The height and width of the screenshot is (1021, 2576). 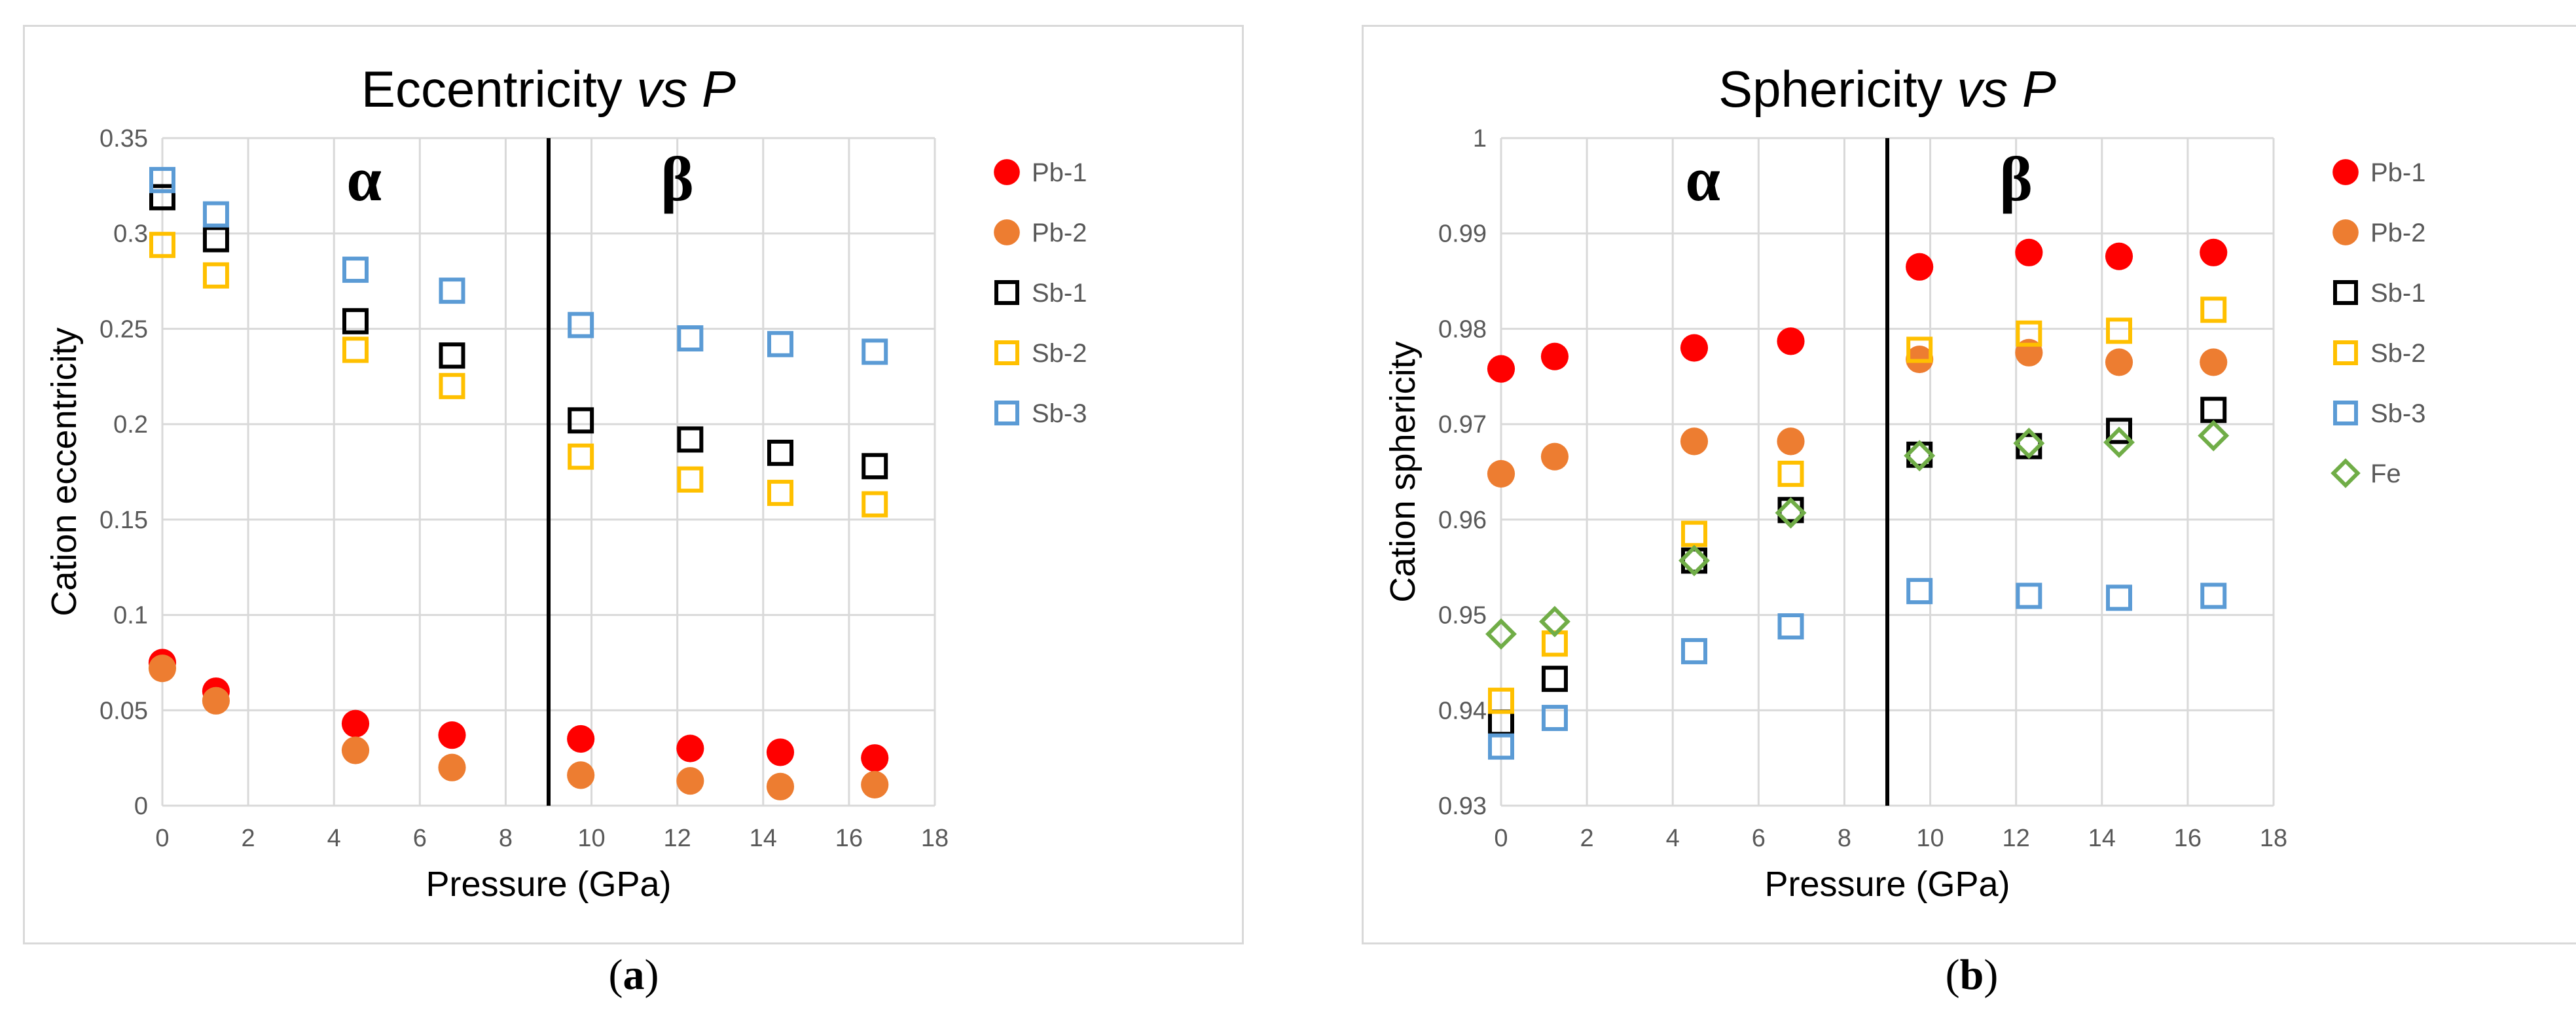 What do you see at coordinates (364, 179) in the screenshot?
I see `phase-label: α` at bounding box center [364, 179].